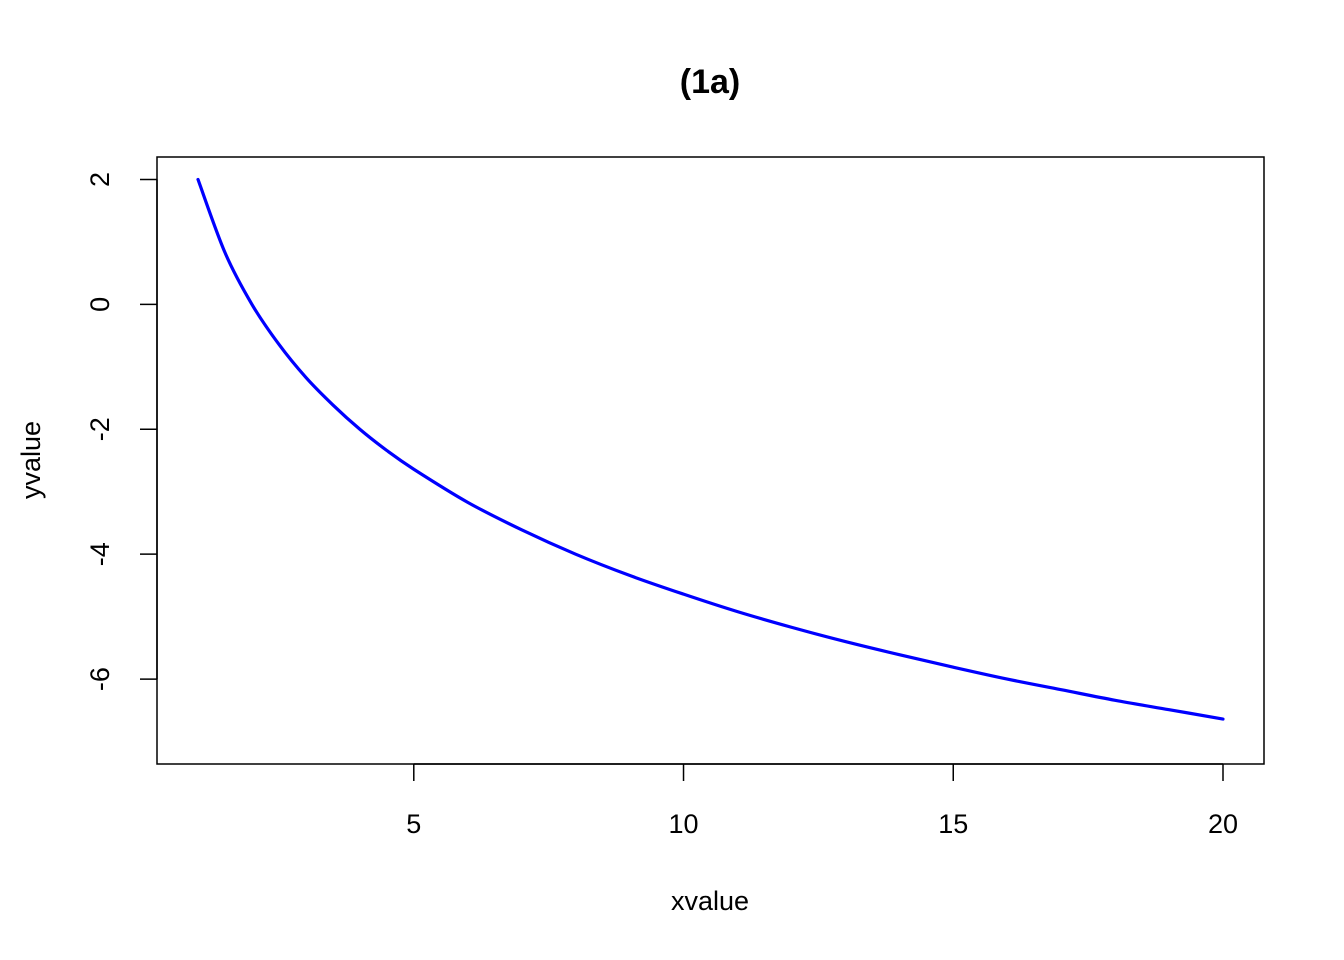  What do you see at coordinates (31, 460) in the screenshot?
I see `y-axis-label: yvalue` at bounding box center [31, 460].